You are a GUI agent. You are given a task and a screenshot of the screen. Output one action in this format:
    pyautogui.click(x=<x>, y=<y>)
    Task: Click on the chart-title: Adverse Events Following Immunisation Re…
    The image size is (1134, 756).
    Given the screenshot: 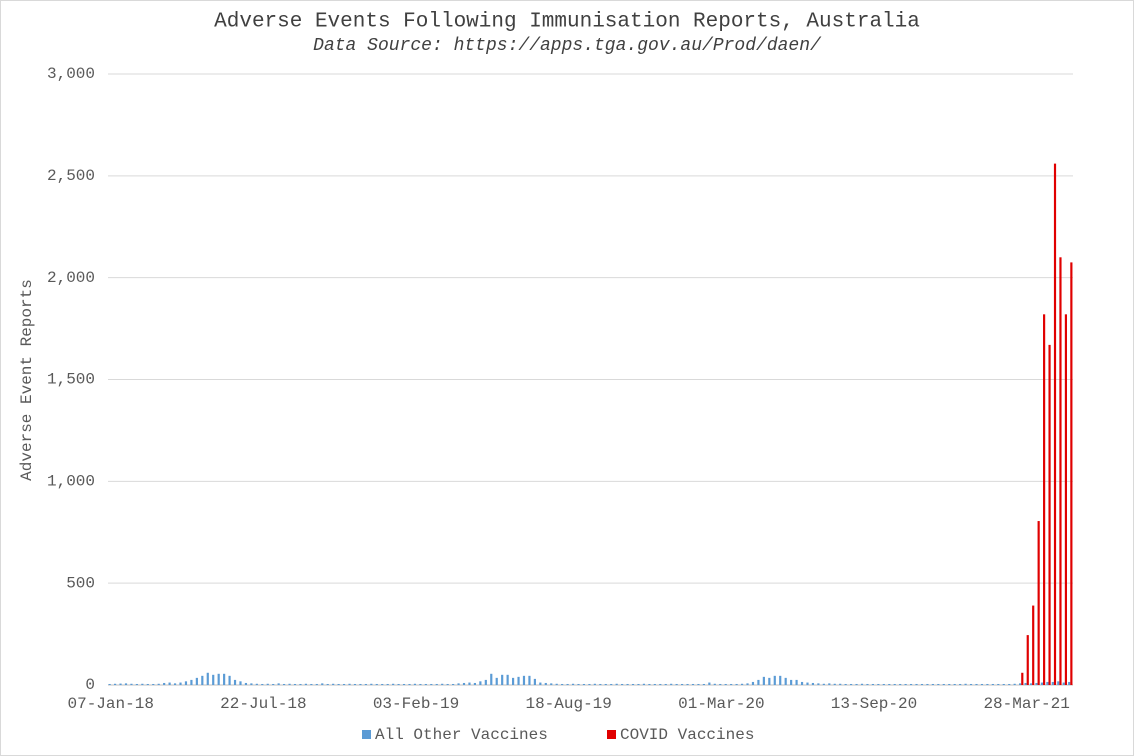 What is the action you would take?
    pyautogui.click(x=567, y=22)
    